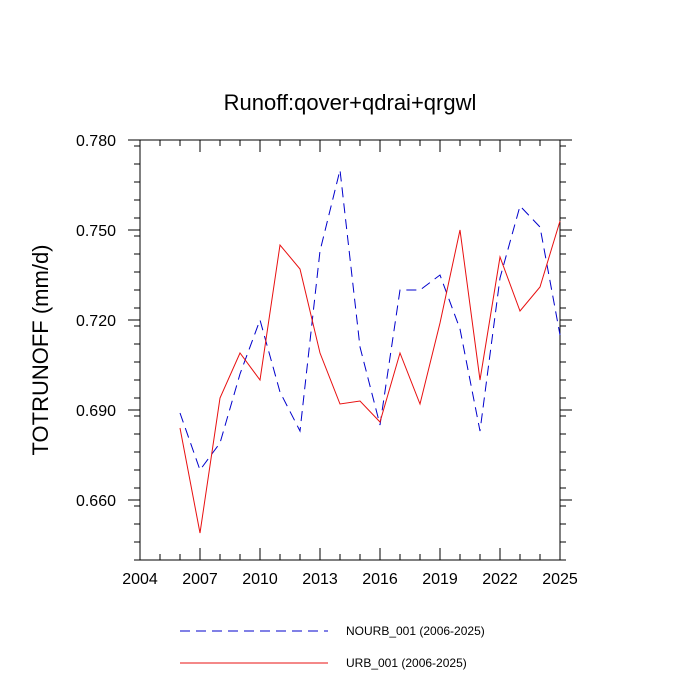 The width and height of the screenshot is (700, 700). Describe the element at coordinates (500, 579) in the screenshot. I see `x-tick-label: 2022` at that location.